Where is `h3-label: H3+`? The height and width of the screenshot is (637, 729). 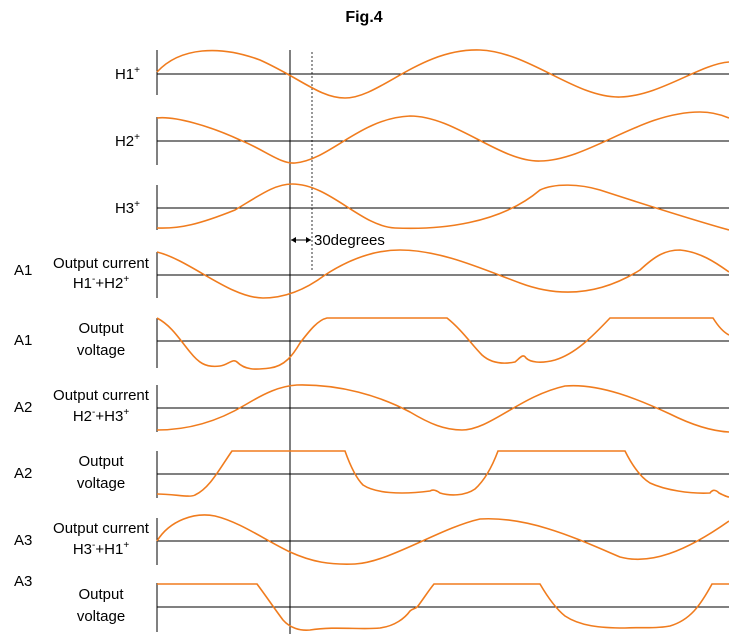 h3-label: H3+ is located at coordinates (127, 208).